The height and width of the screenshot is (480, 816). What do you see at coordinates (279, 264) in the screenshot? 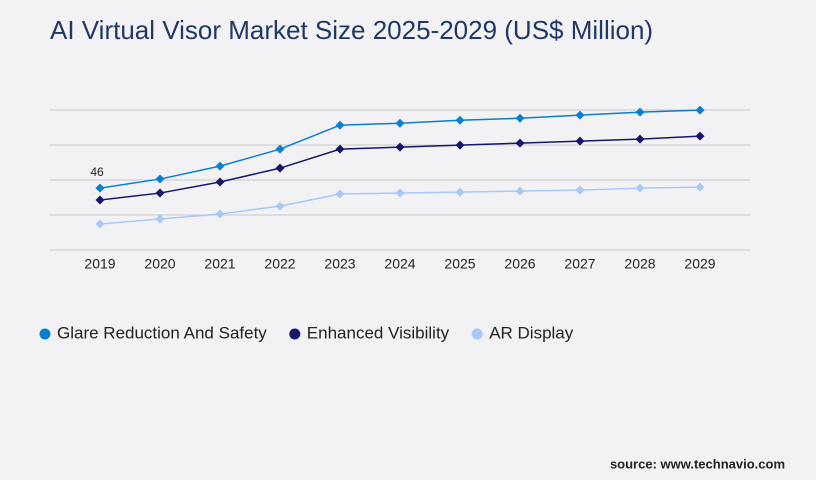
I see `x-tick-label: 2022` at bounding box center [279, 264].